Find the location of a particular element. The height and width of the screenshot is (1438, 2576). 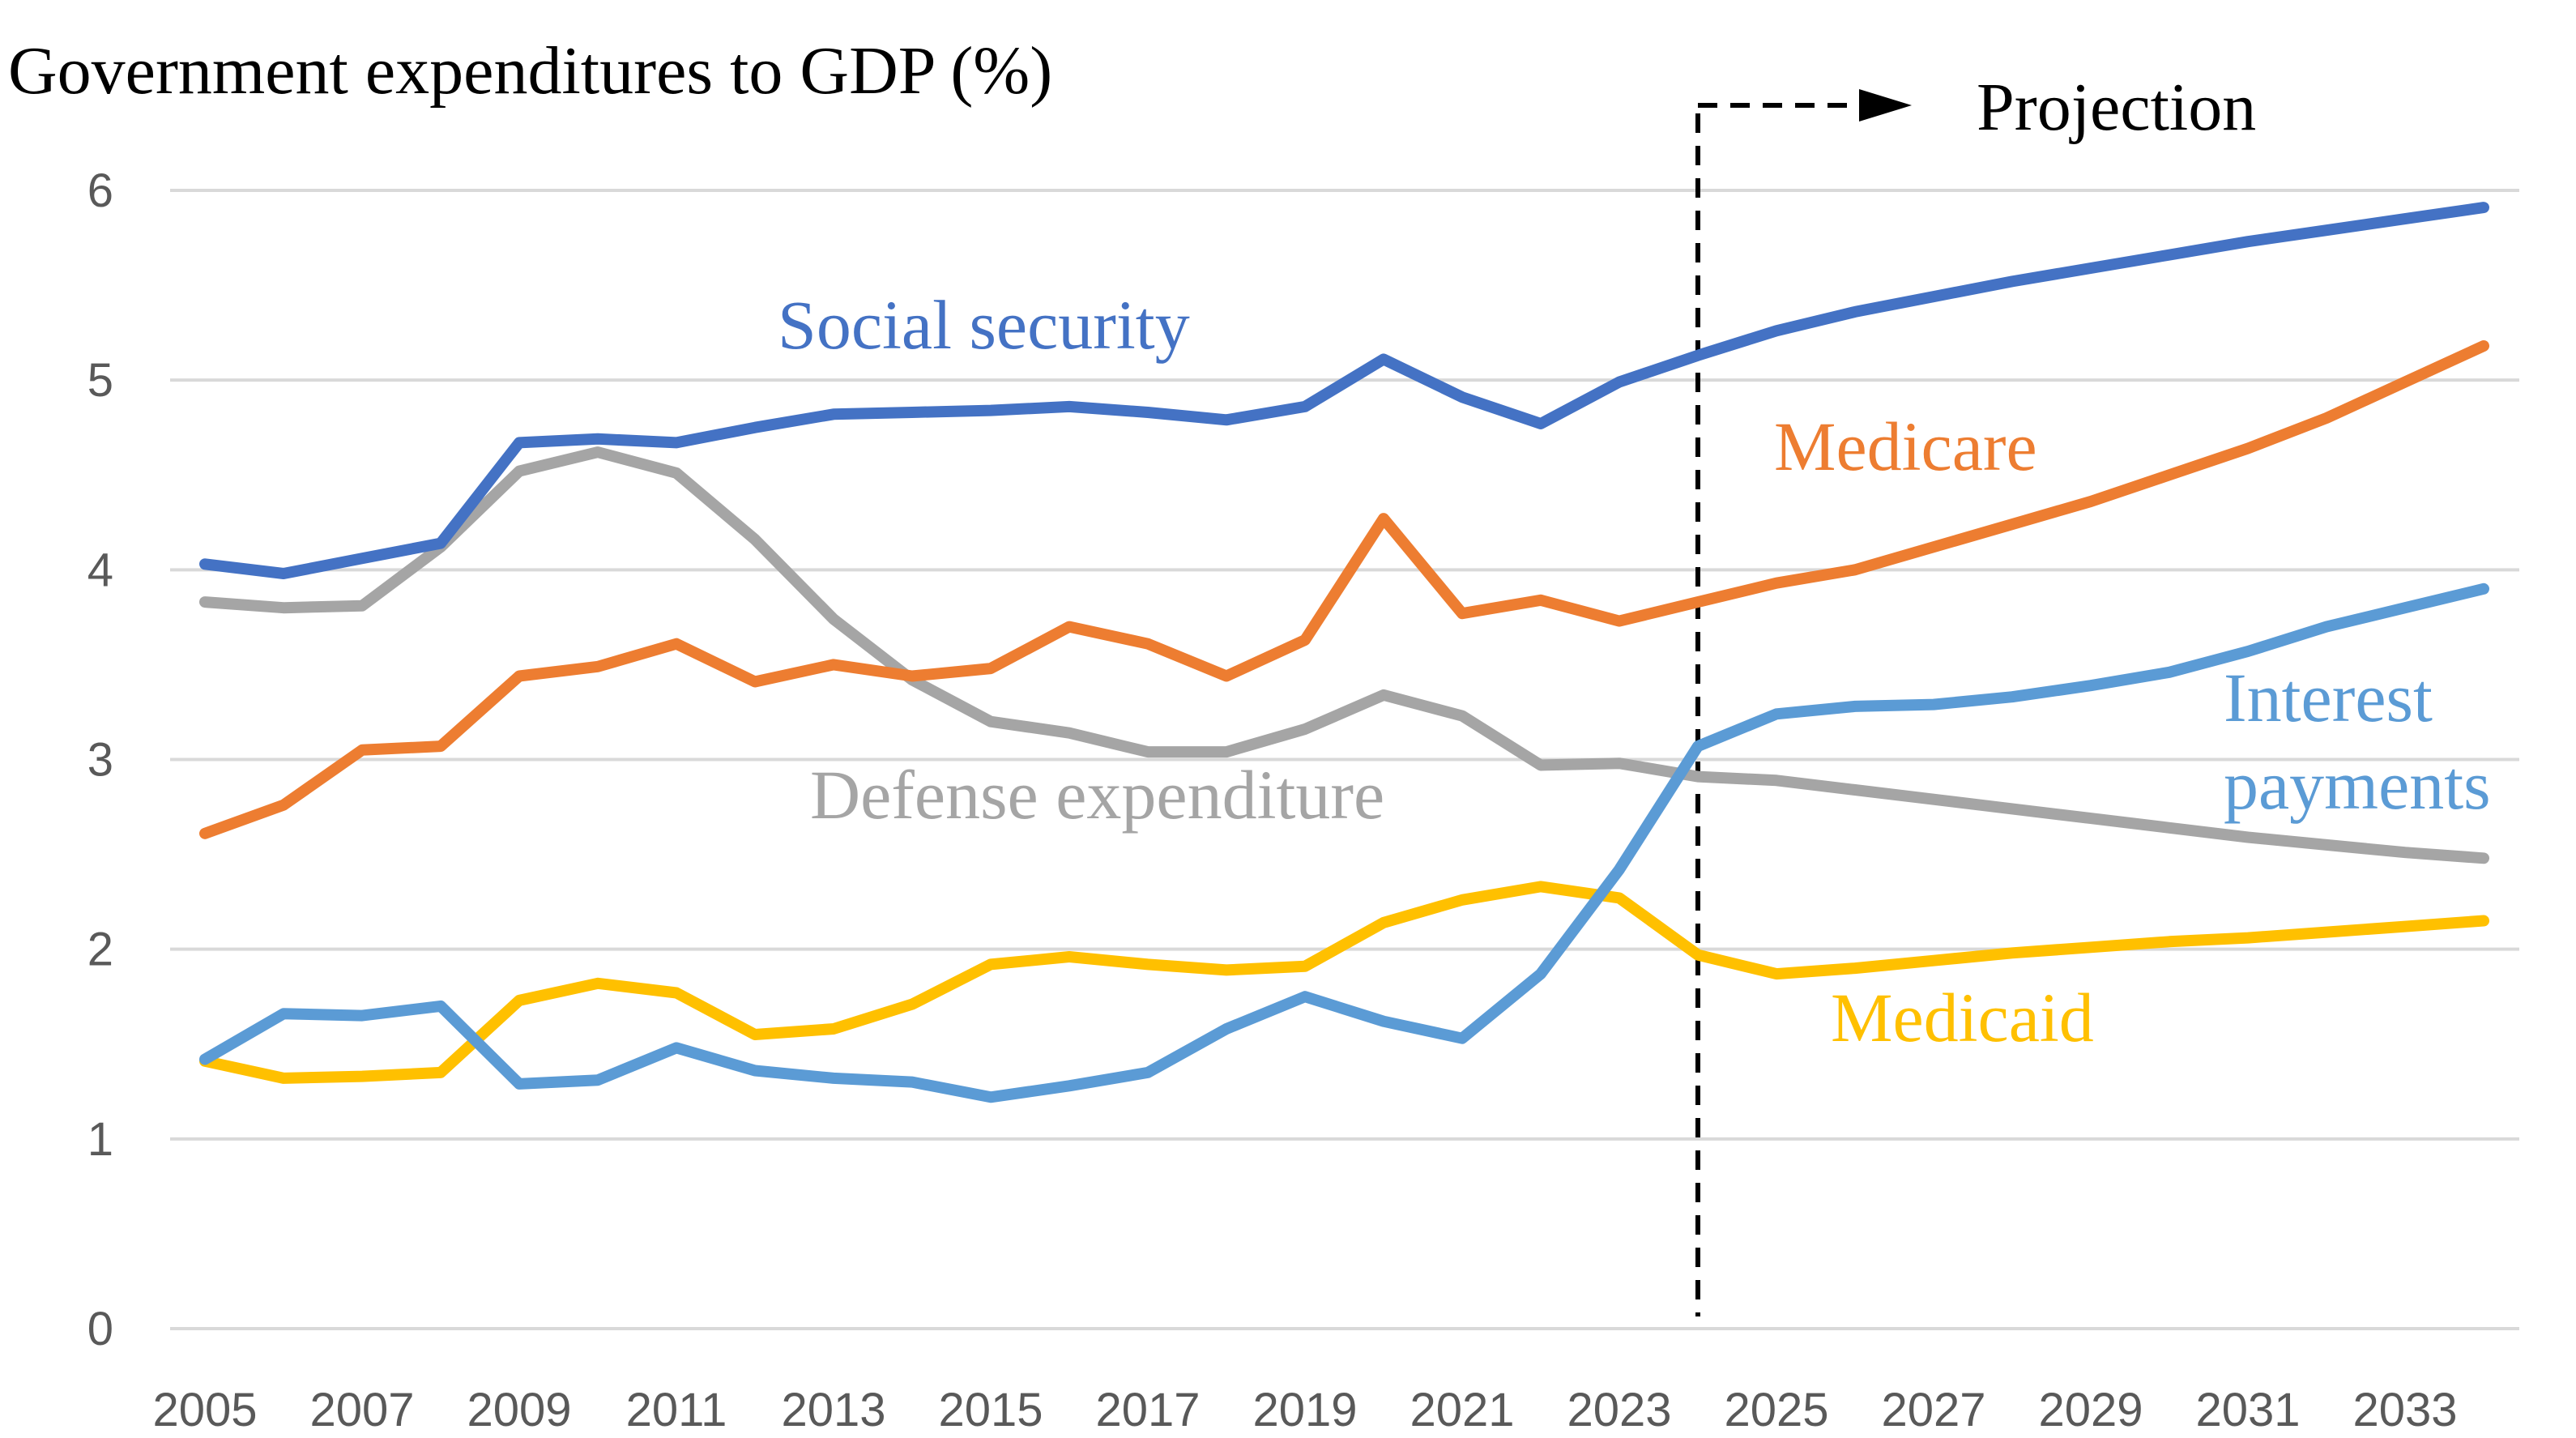

y-axis-tick-labels: 0 1 2 3 4 5 6 is located at coordinates (100, 759).